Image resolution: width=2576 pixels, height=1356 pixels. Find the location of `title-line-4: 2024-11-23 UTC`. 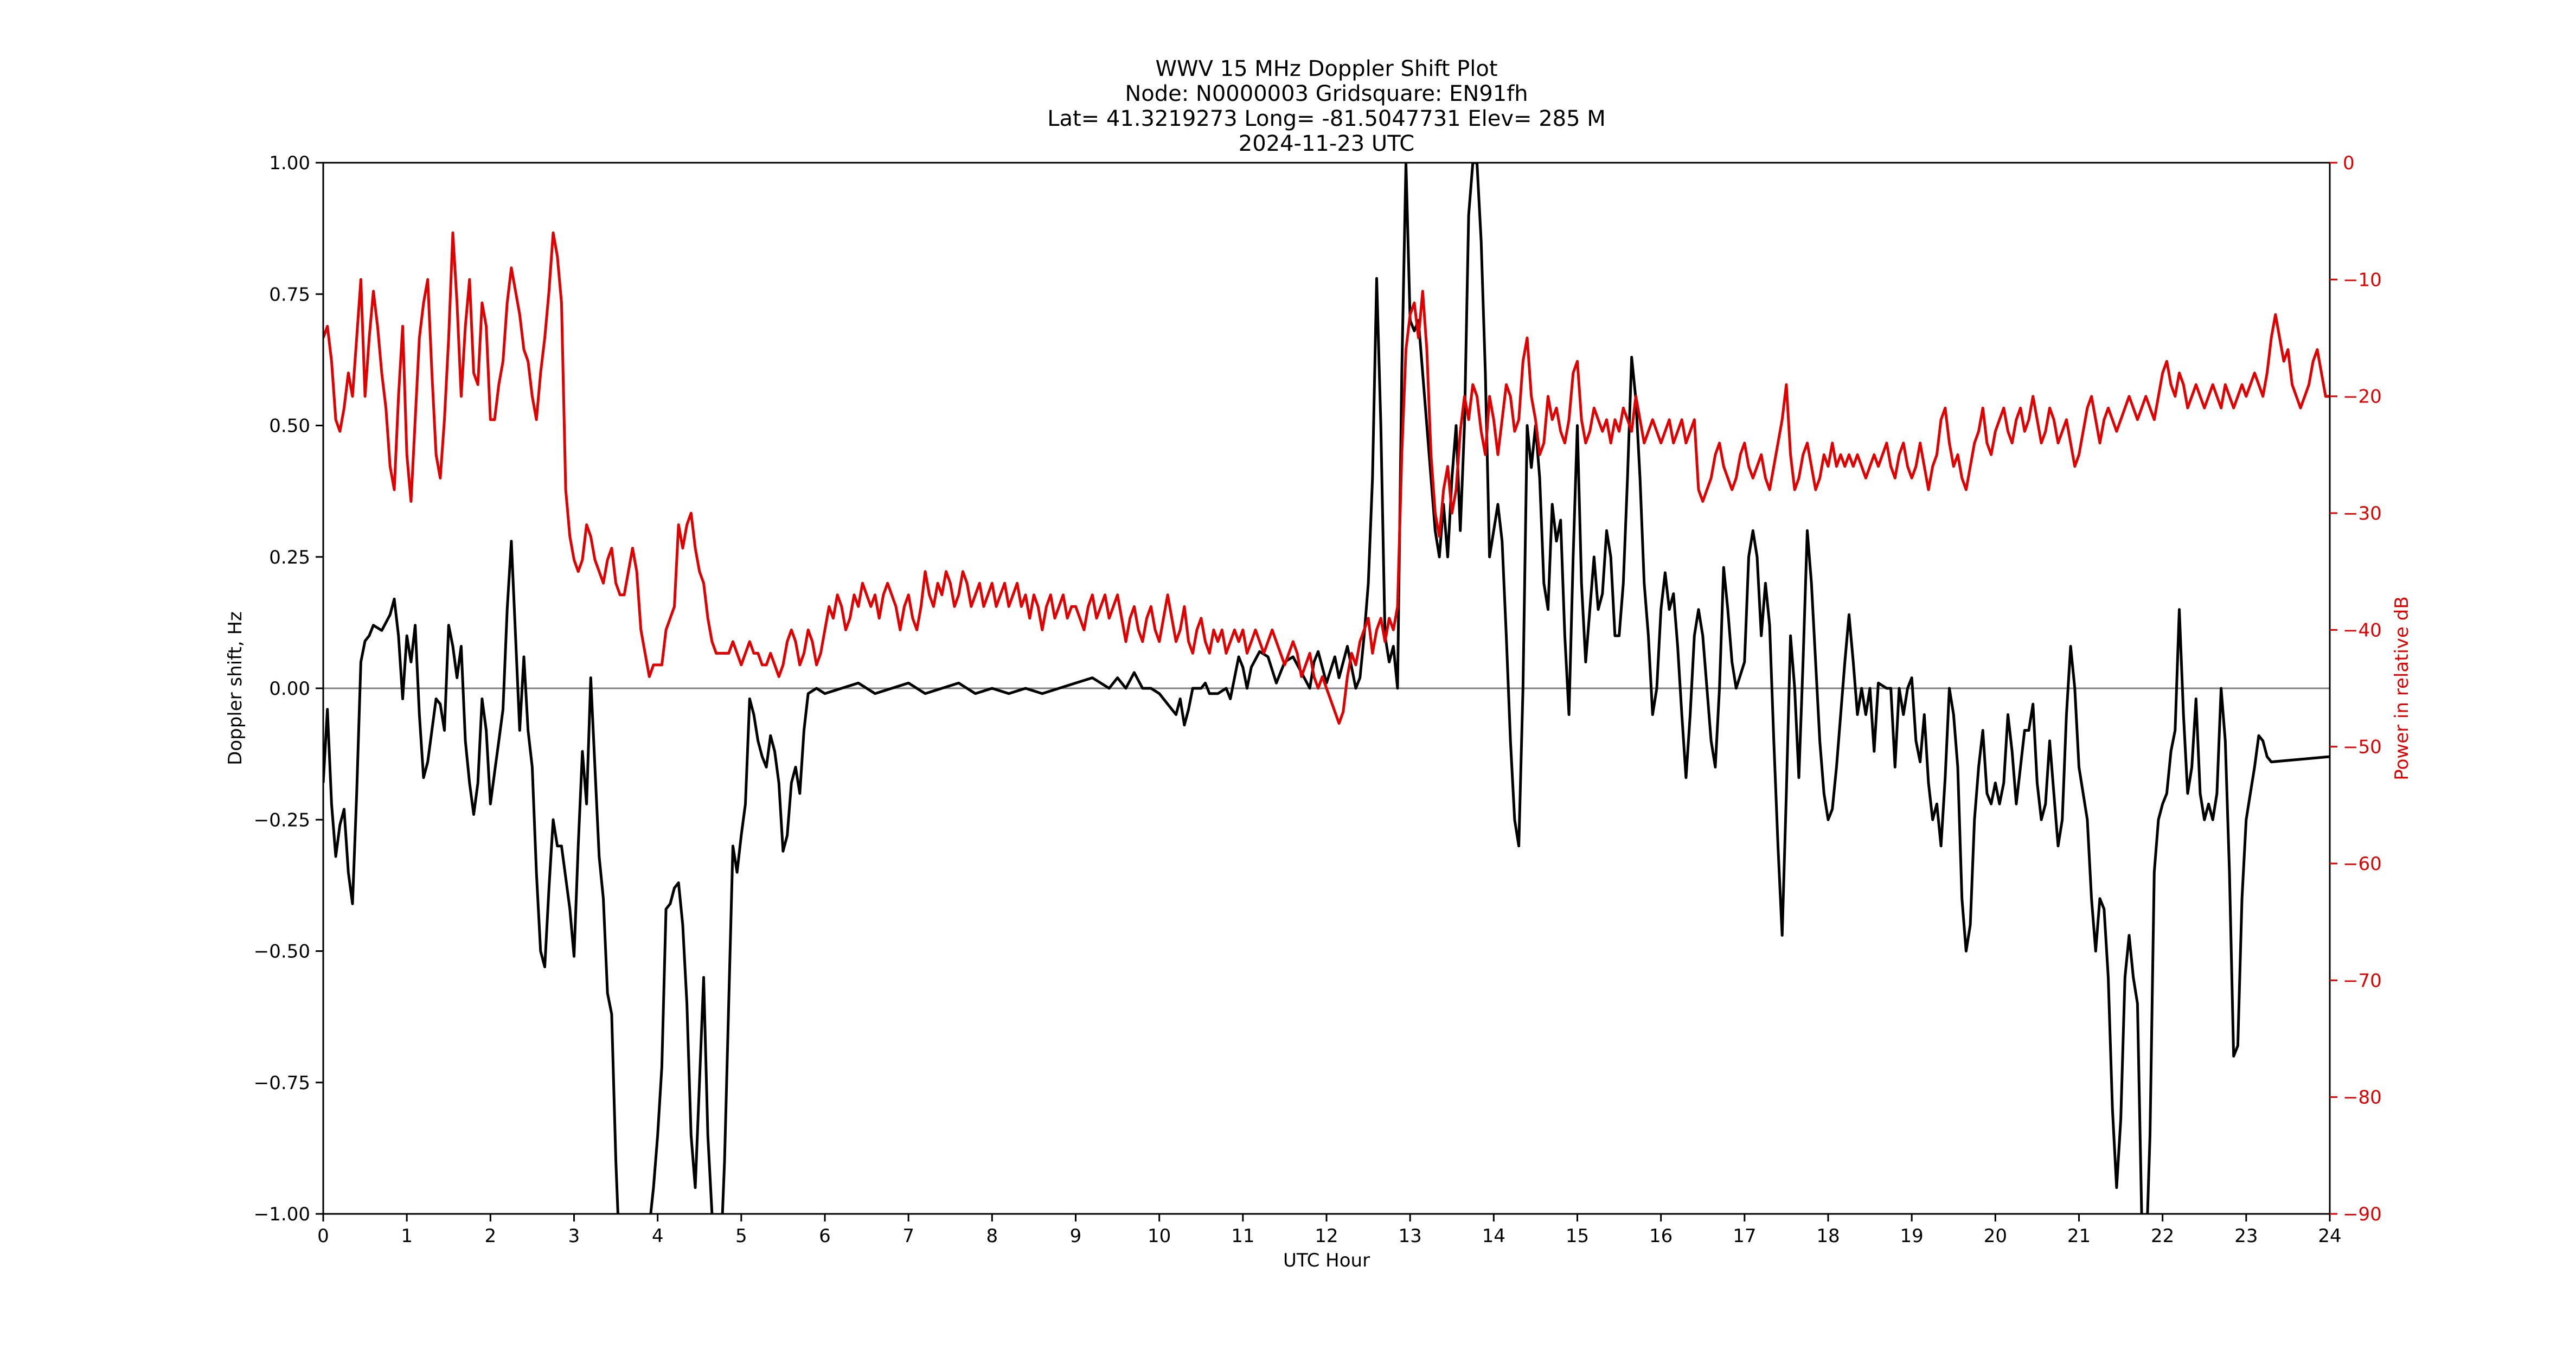

title-line-4: 2024-11-23 UTC is located at coordinates (1326, 143).